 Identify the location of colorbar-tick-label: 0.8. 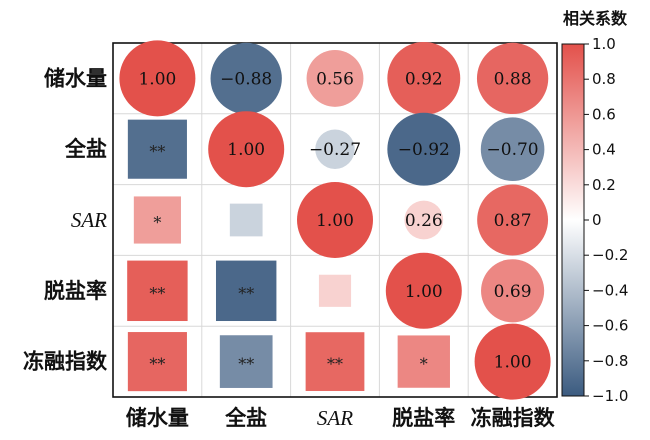
(604, 79).